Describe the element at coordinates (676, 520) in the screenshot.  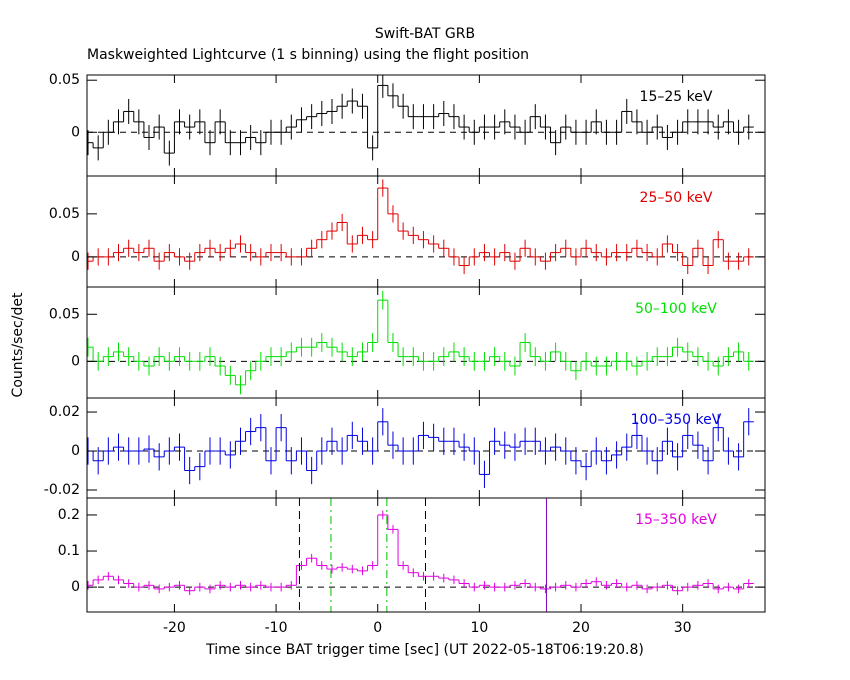
I see `panel-label: 15–350 keV` at that location.